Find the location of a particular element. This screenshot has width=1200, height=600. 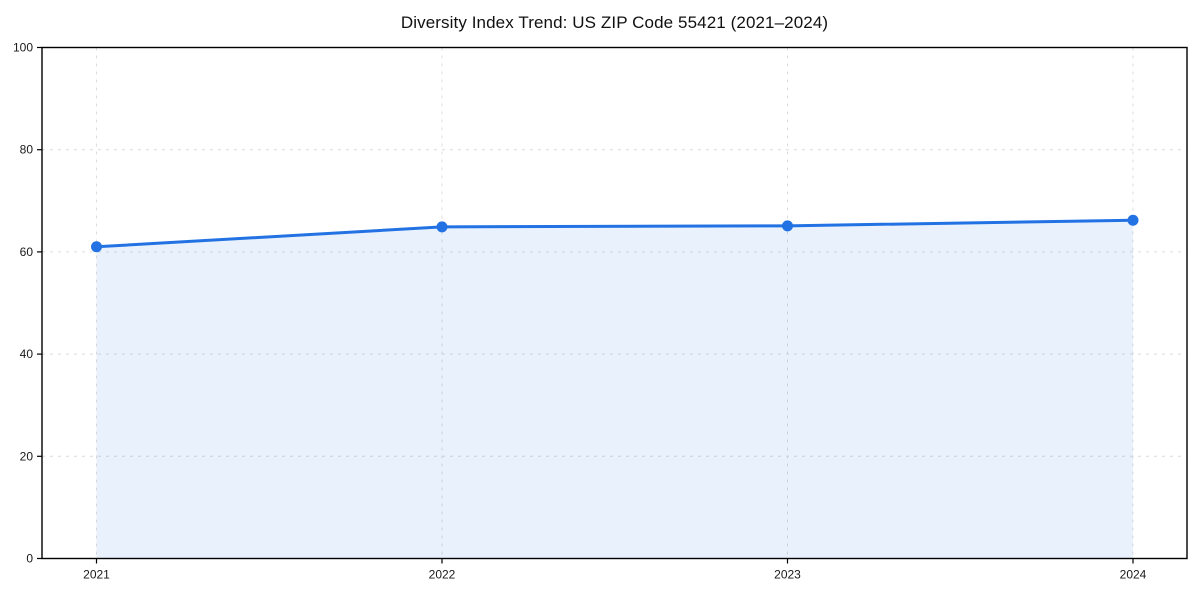

y-tick-label: 20 is located at coordinates (27, 456).